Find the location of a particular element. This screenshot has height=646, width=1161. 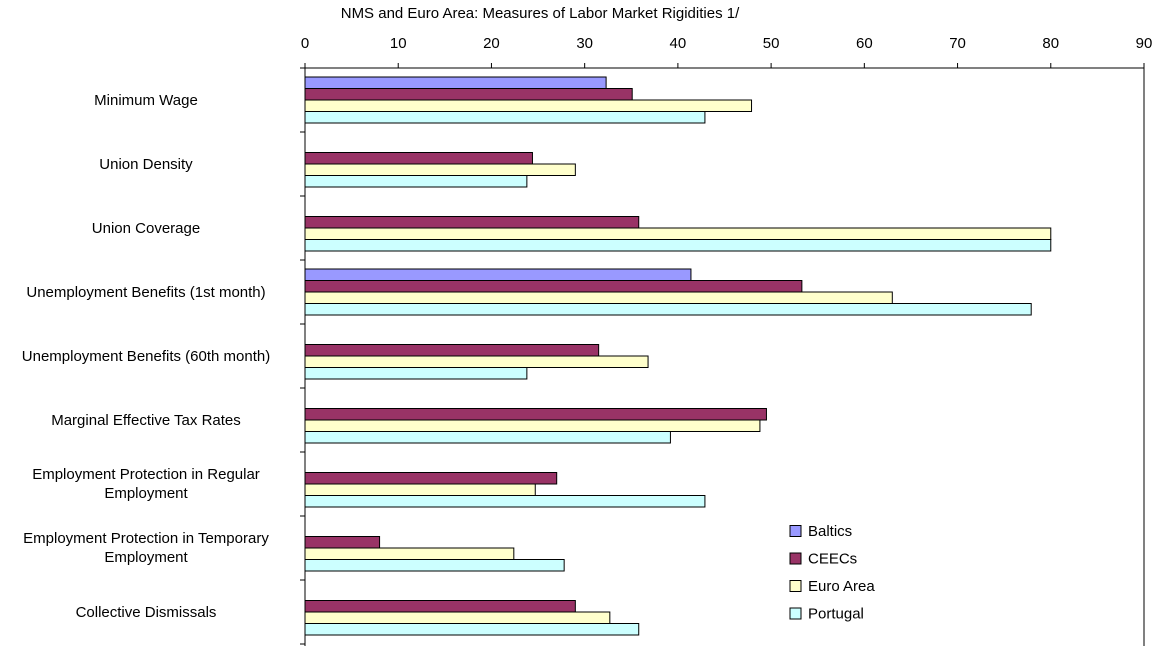

y-tick-label: Marginal Effective Tax Rates is located at coordinates (146, 420).